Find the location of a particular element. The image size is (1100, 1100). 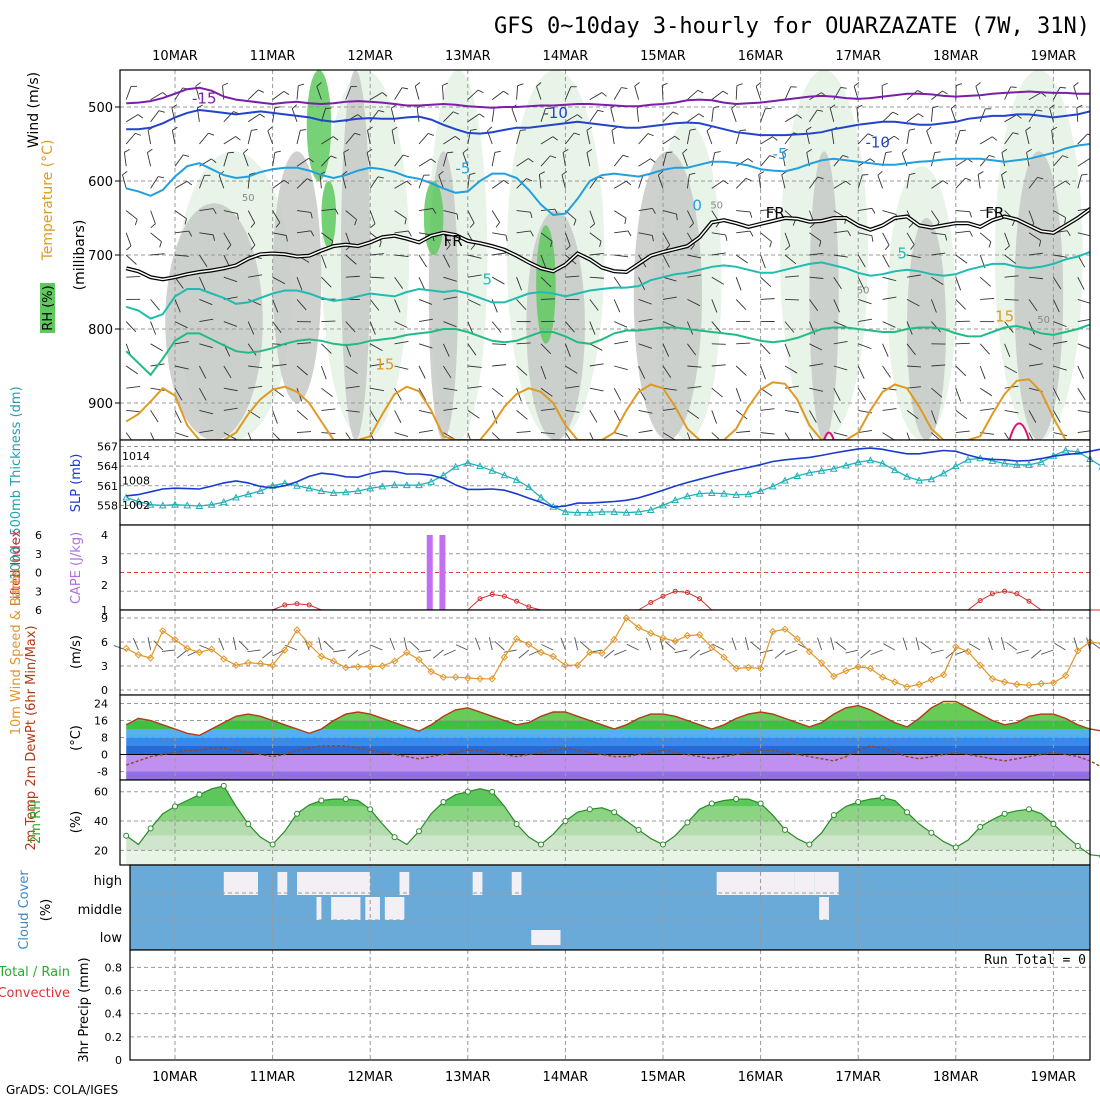

top-date-label: 10MAR is located at coordinates (175, 56).